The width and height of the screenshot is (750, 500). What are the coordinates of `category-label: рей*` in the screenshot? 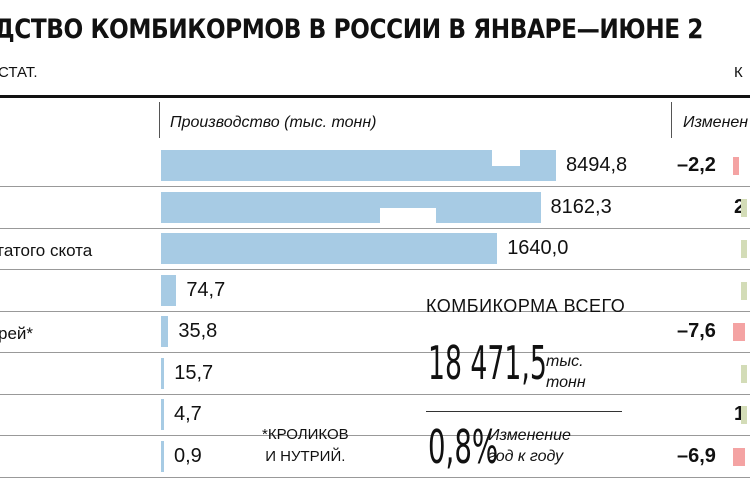 It's located at (17, 333).